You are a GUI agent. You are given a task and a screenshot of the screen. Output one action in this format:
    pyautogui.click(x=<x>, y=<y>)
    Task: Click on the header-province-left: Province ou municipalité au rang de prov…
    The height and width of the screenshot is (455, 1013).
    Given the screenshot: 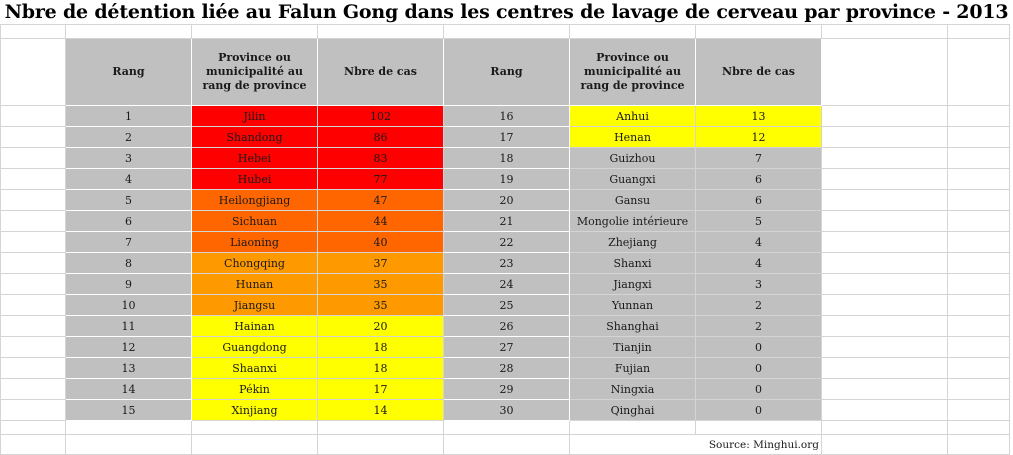 What is the action you would take?
    pyautogui.click(x=254, y=72)
    